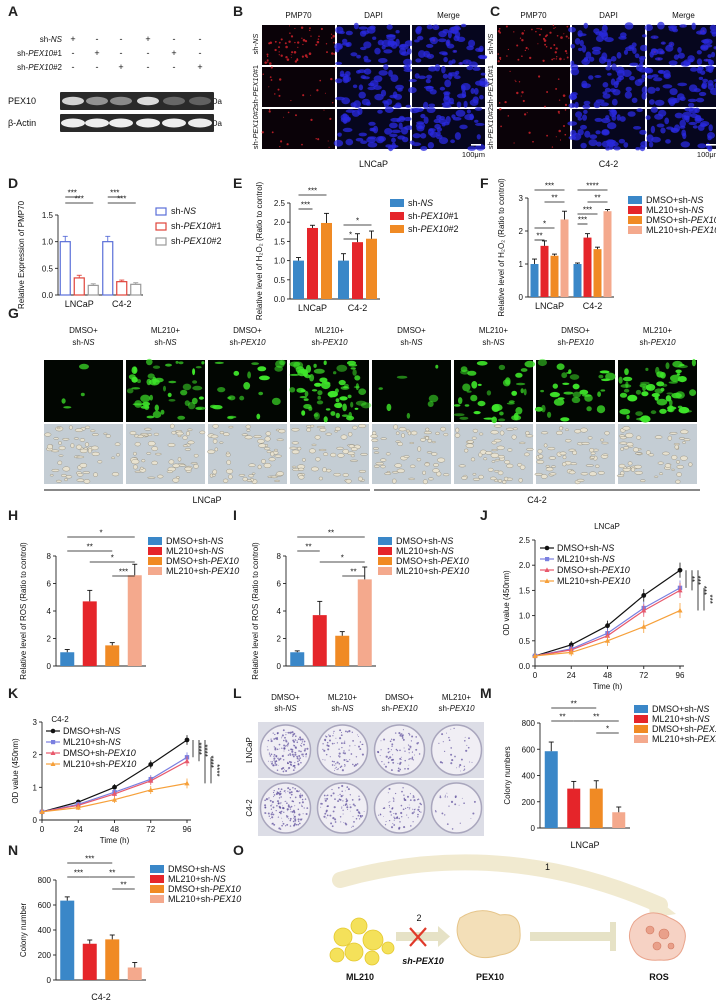 This screenshot has height=1000, width=716. Describe the element at coordinates (533, 15) in the screenshot. I see `if-col-header: PMP70` at that location.